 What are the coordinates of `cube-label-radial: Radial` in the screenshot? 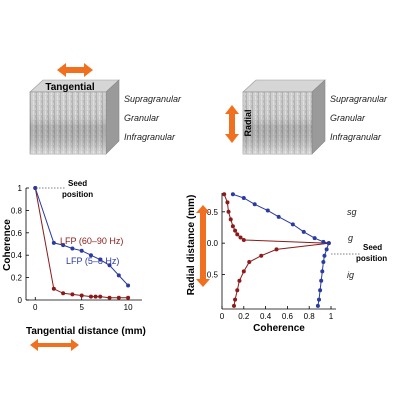 It's located at (248, 122).